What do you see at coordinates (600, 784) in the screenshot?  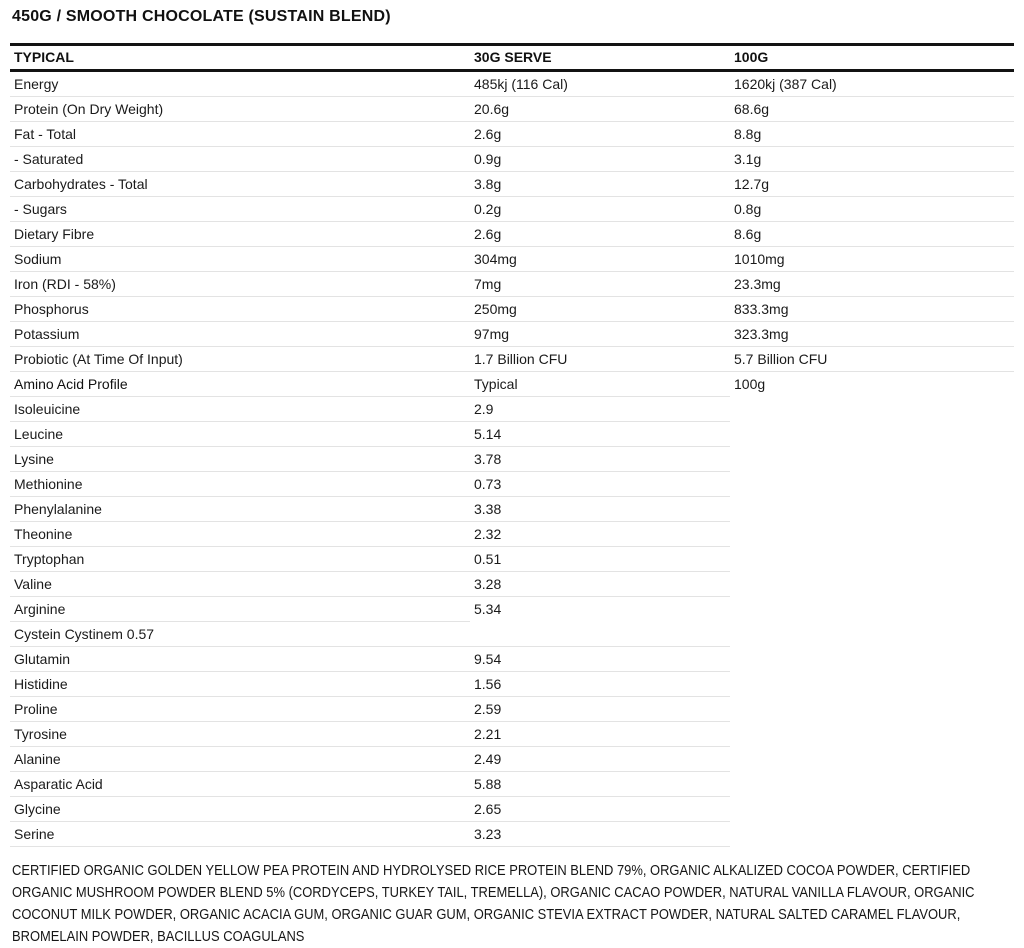 I see `serve-value: 5.88` at bounding box center [600, 784].